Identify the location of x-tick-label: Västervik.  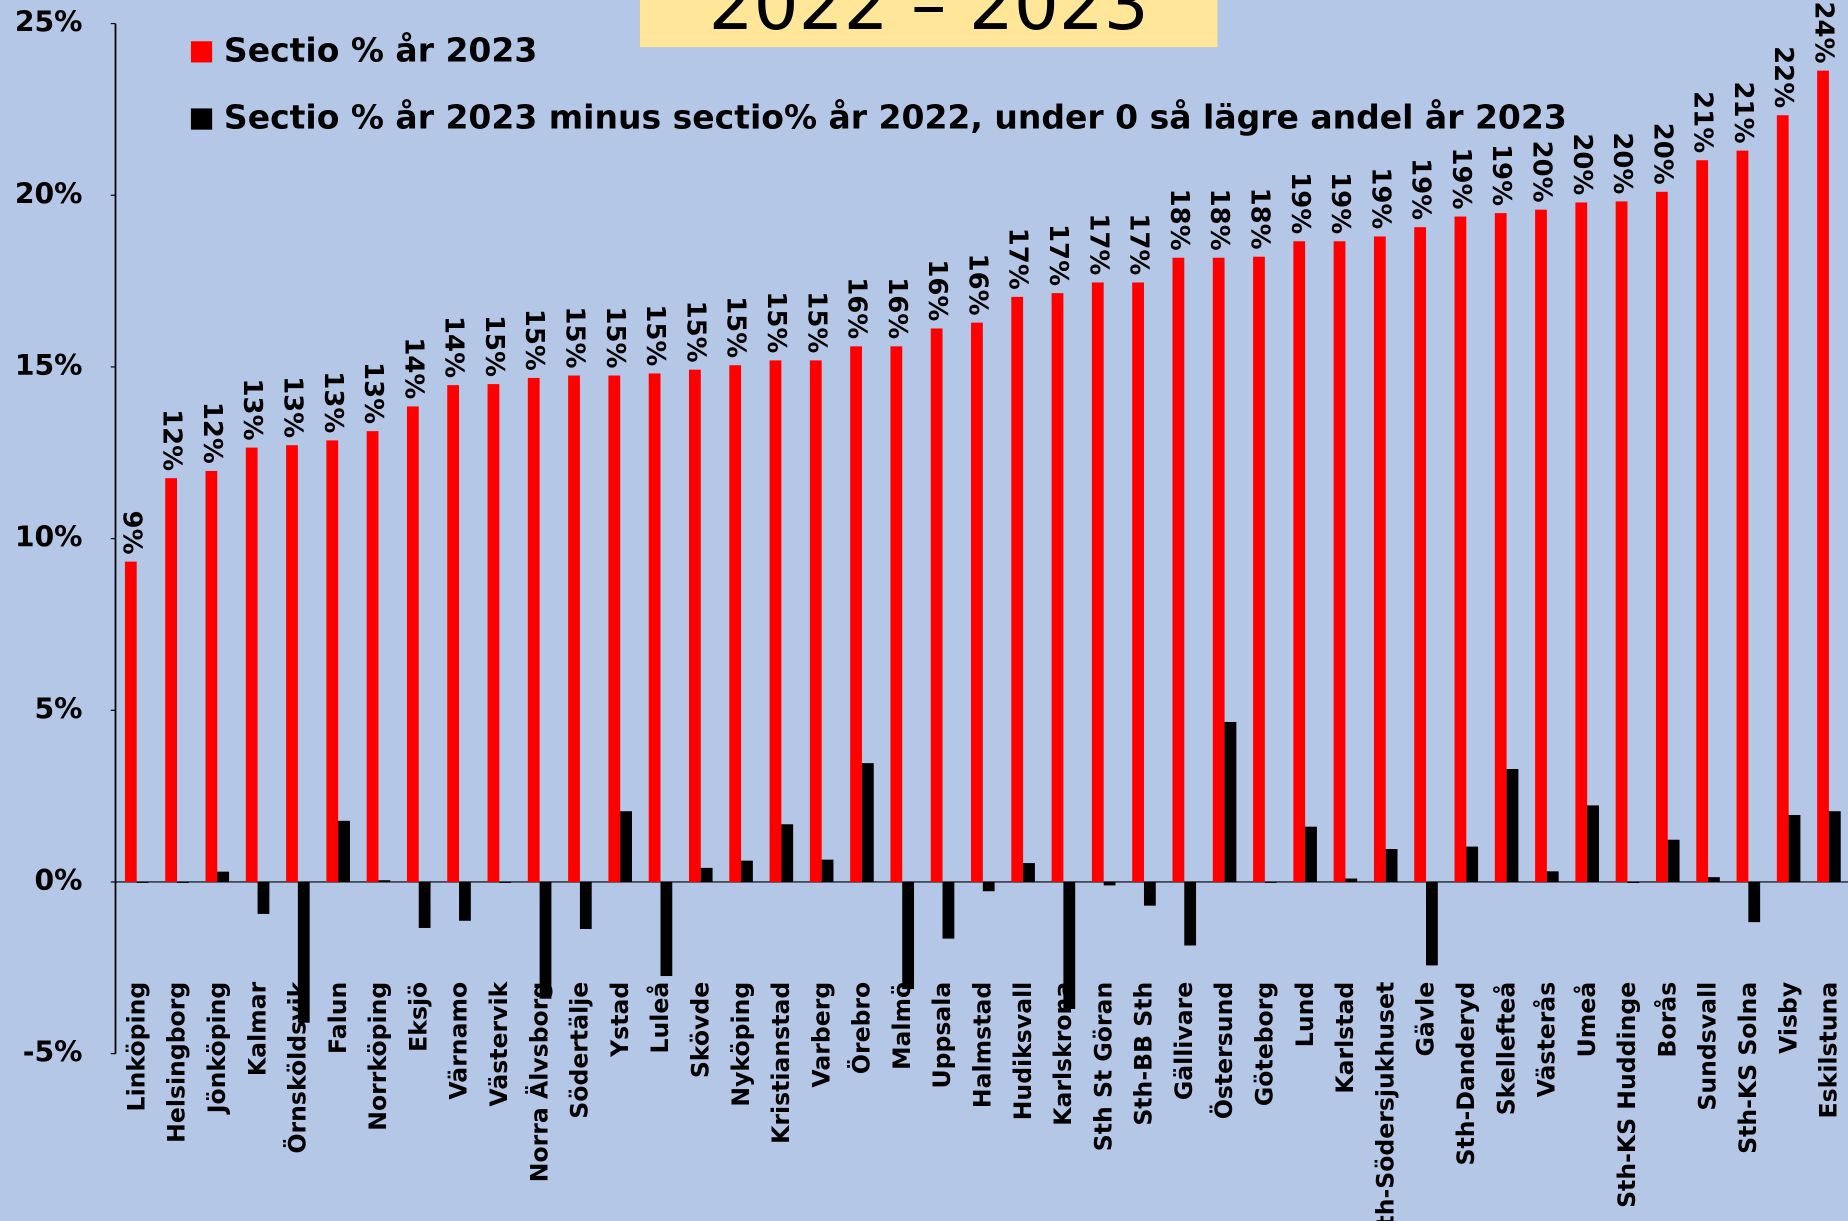
(499, 1043).